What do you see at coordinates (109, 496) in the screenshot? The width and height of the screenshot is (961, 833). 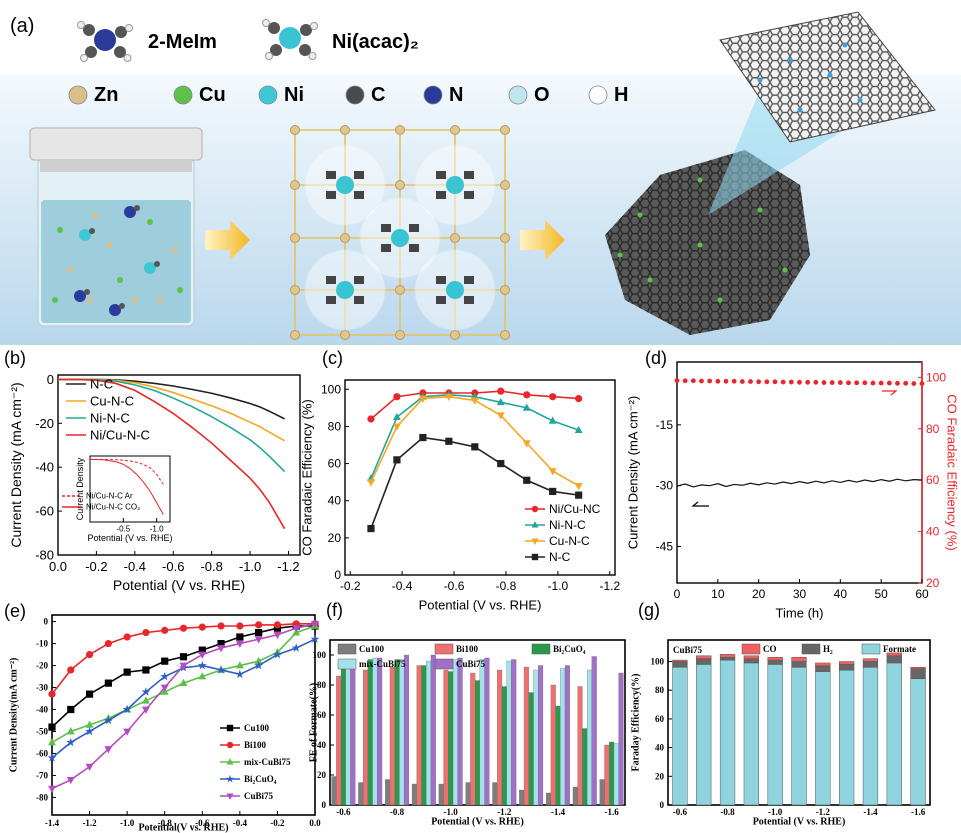 I see `legend-label: Ni/Cu-N-C Ar` at bounding box center [109, 496].